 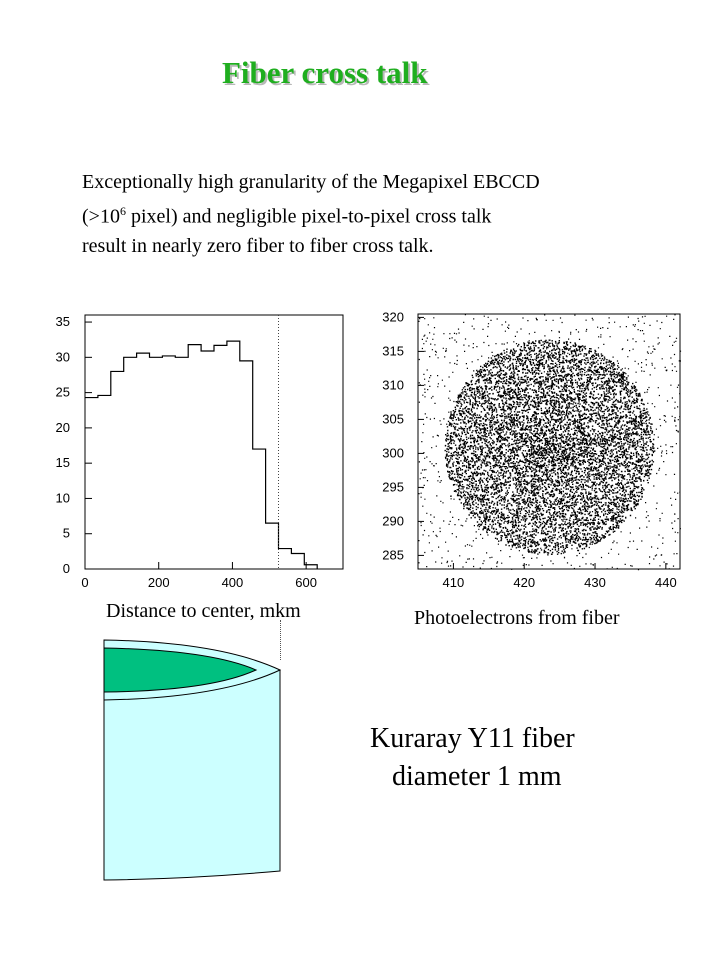 I want to click on y-tick-label: 15, so click(x=63, y=462).